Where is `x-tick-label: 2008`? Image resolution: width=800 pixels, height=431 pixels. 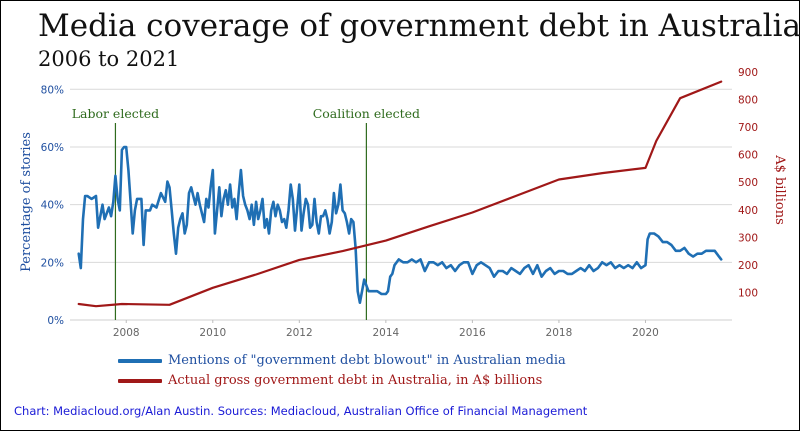
x-tick-label: 2008 is located at coordinates (126, 333).